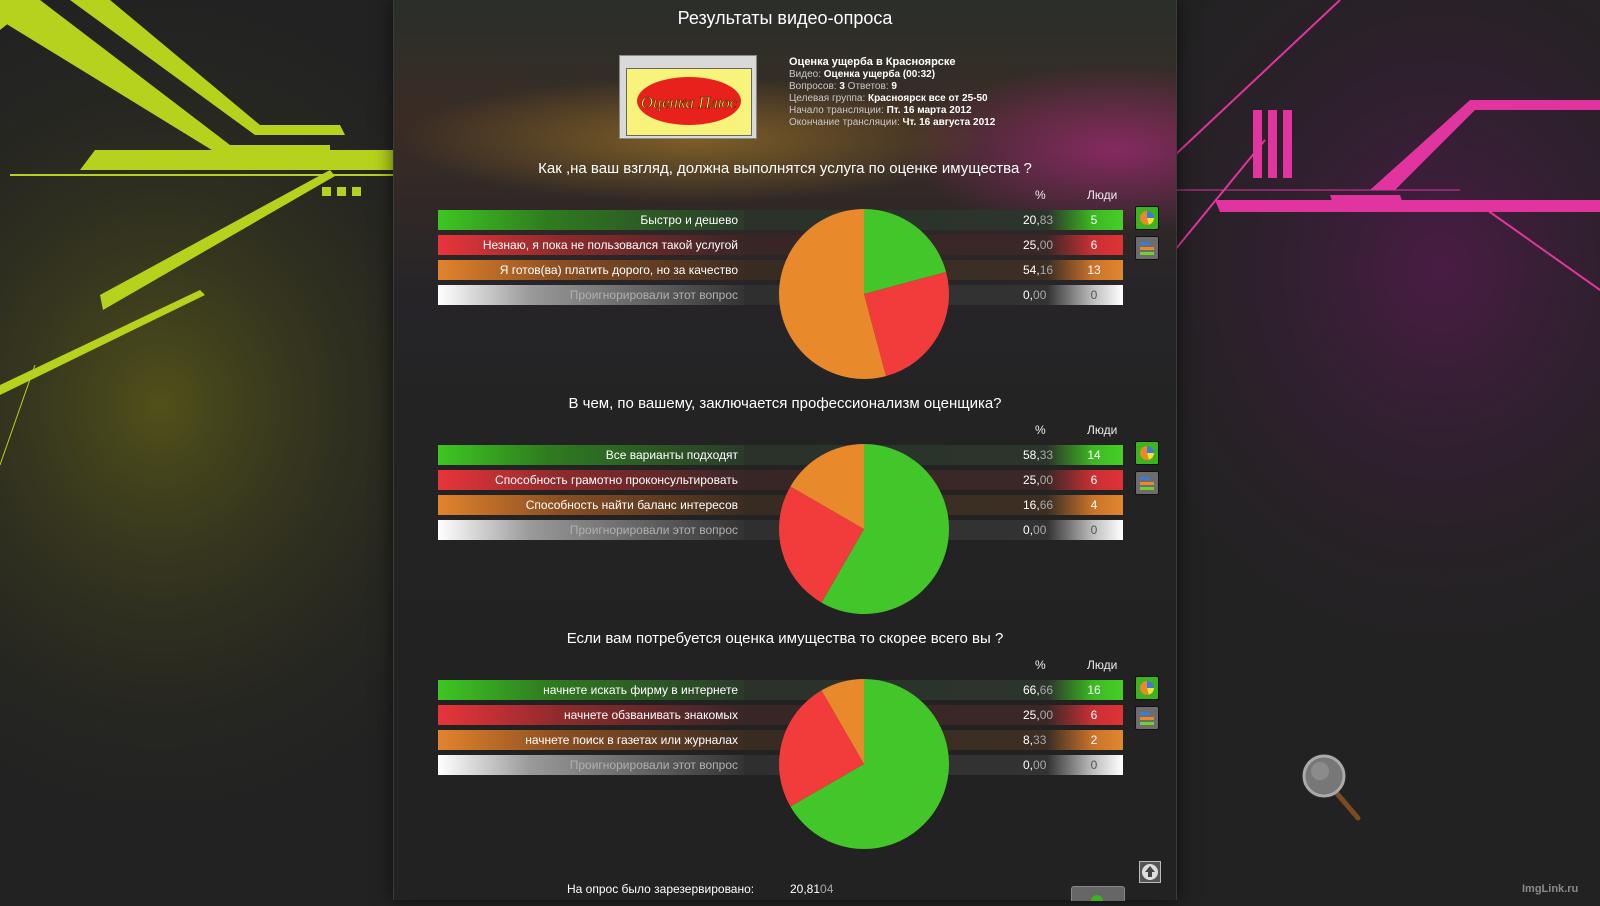 This screenshot has height=906, width=1600. Describe the element at coordinates (1094, 530) in the screenshot. I see `answer-people: 0` at that location.